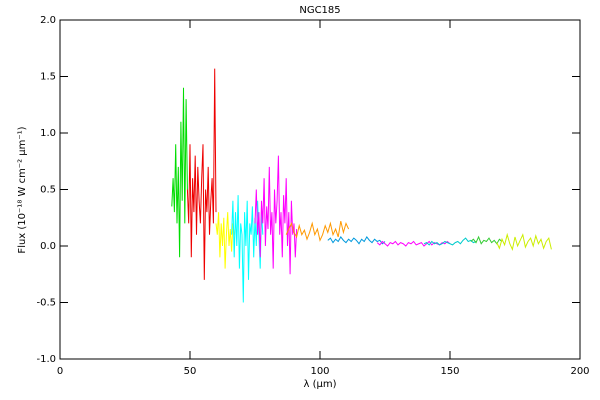 The width and height of the screenshot is (600, 400). I want to click on y-tick-label: -1.0, so click(46, 359).